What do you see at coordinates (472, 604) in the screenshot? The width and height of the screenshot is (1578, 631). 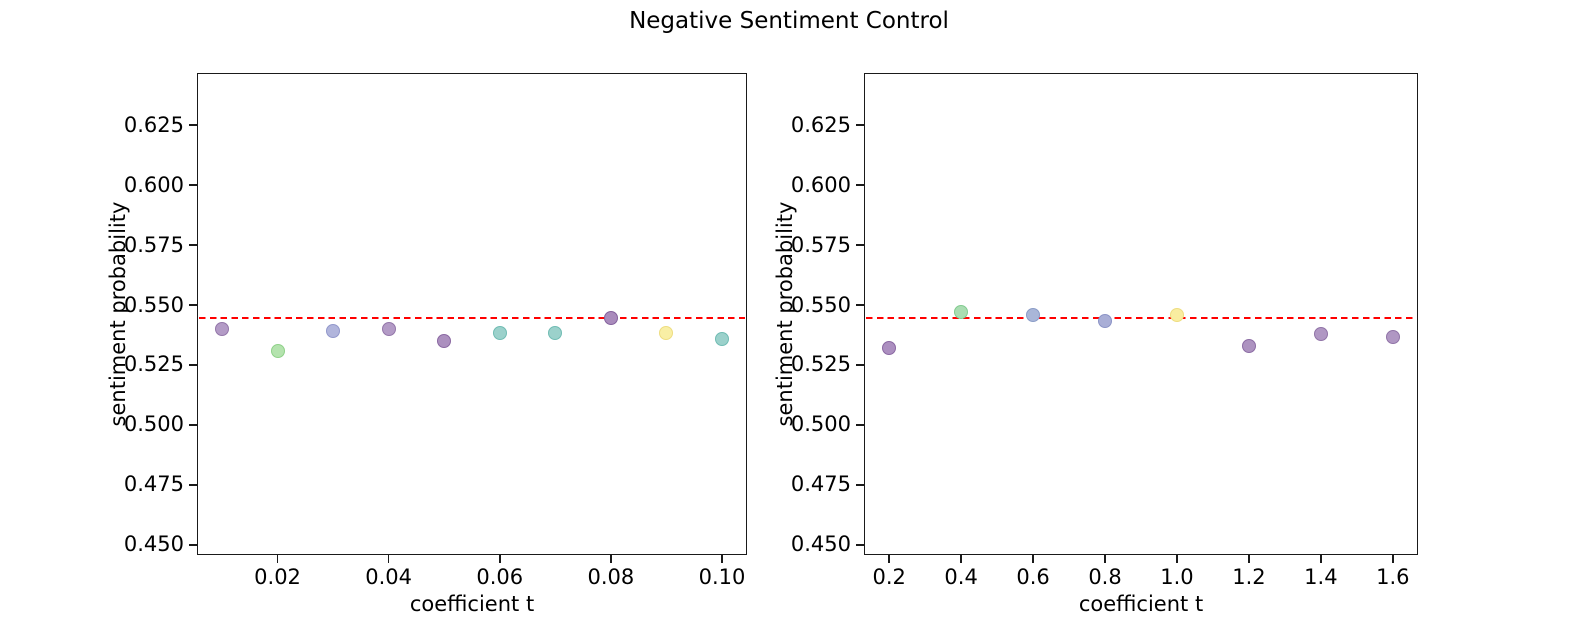 I see `left-x-axis-label: coefficient t` at bounding box center [472, 604].